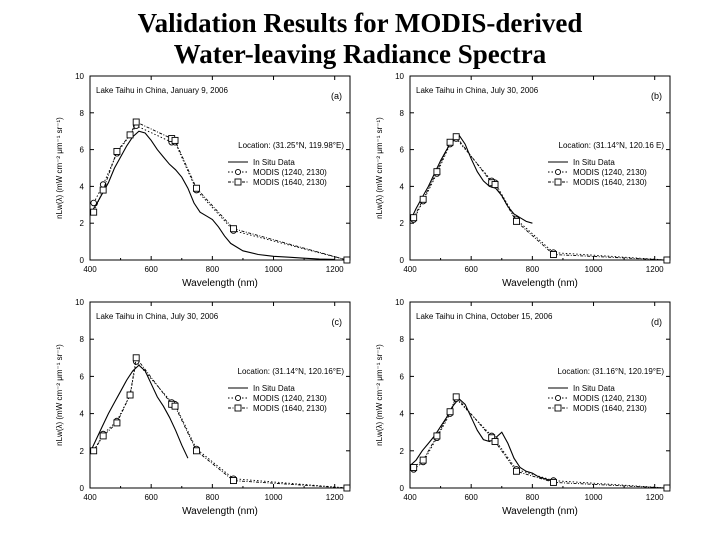 This screenshot has height=540, width=720. Describe the element at coordinates (93, 203) in the screenshot. I see `data-point-circle` at that location.